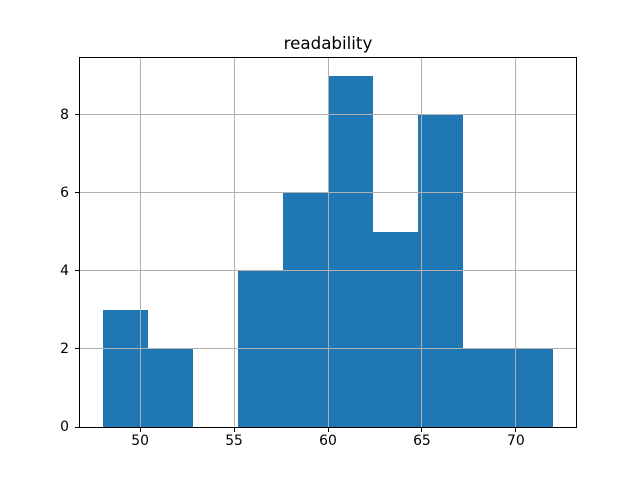 The width and height of the screenshot is (640, 480). What do you see at coordinates (79, 242) in the screenshot?
I see `plot-spine-left` at bounding box center [79, 242].